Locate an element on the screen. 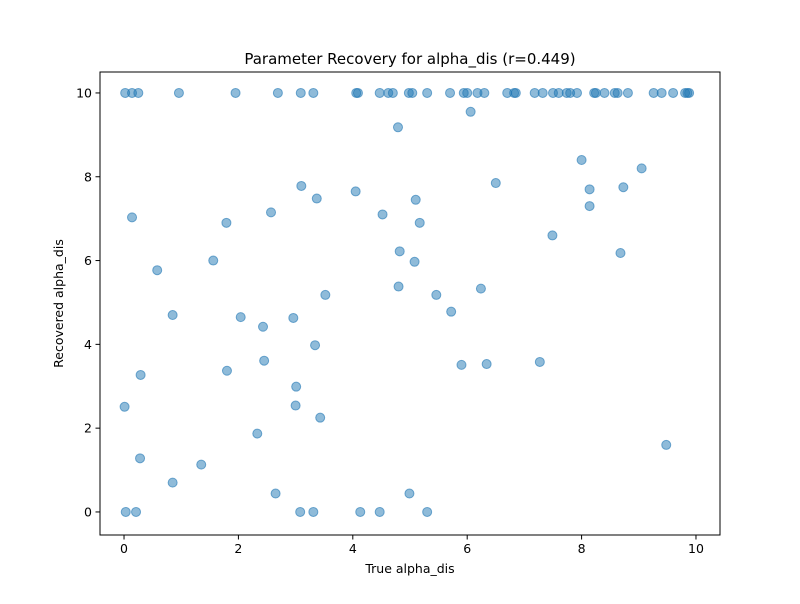 The width and height of the screenshot is (800, 604). x-tick-label: 6 is located at coordinates (467, 548).